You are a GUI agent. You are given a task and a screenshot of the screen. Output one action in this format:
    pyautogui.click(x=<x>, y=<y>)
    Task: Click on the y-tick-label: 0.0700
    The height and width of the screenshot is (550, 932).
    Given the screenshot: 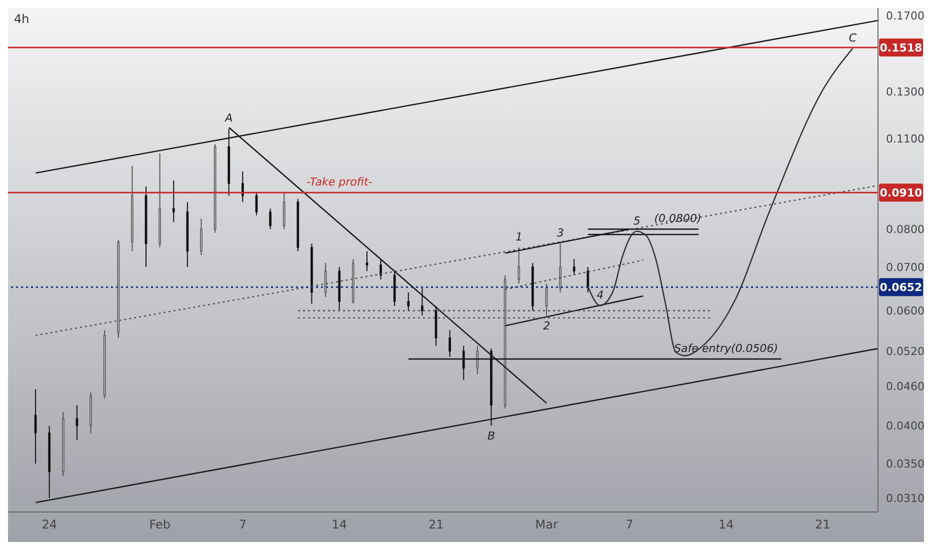 What is the action you would take?
    pyautogui.click(x=905, y=267)
    